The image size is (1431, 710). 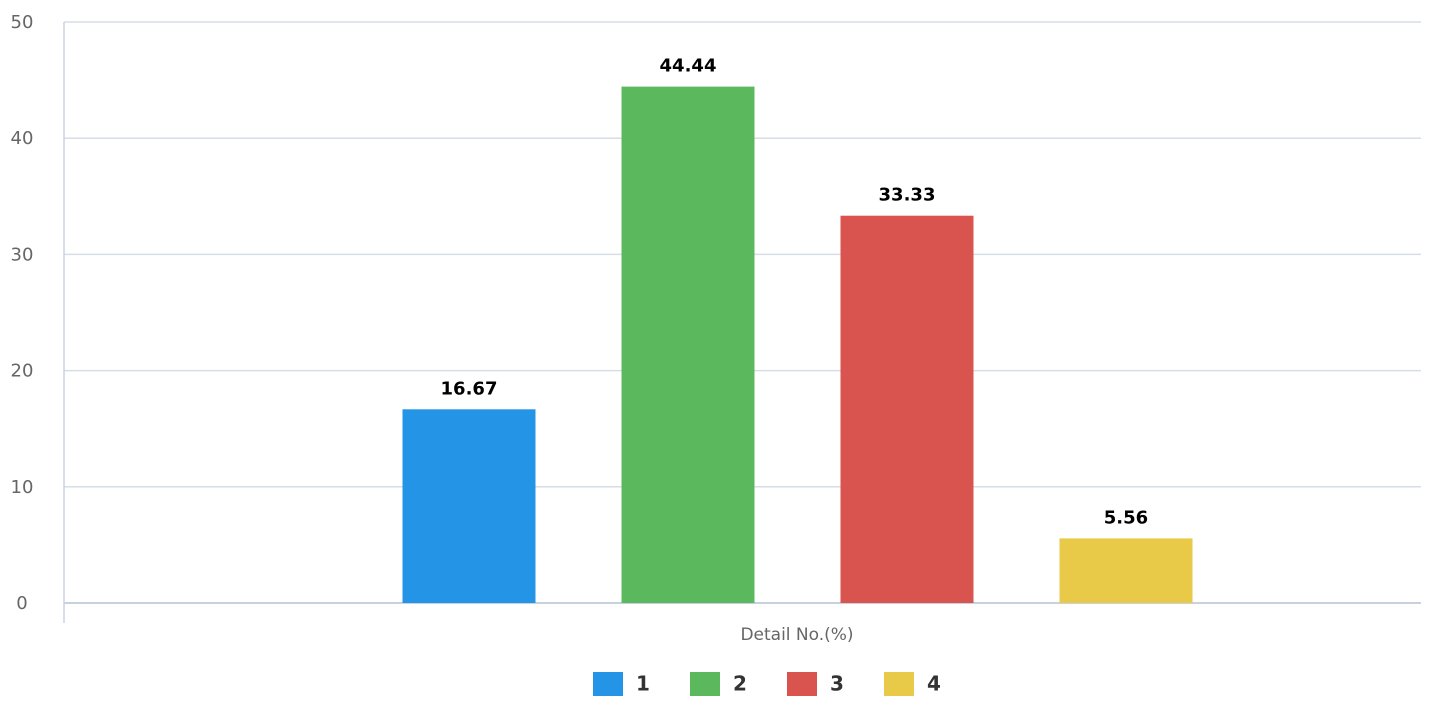 I want to click on y-tick-label: 10, so click(x=22, y=487).